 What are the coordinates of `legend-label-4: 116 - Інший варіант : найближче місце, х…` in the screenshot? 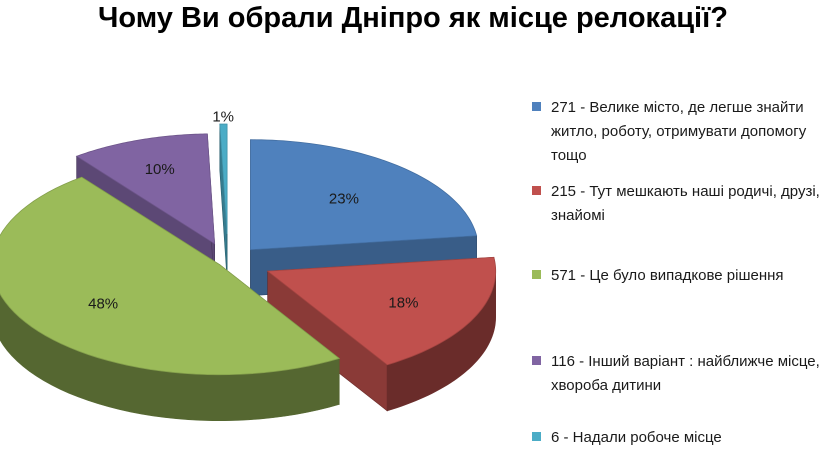 It's located at (685, 373).